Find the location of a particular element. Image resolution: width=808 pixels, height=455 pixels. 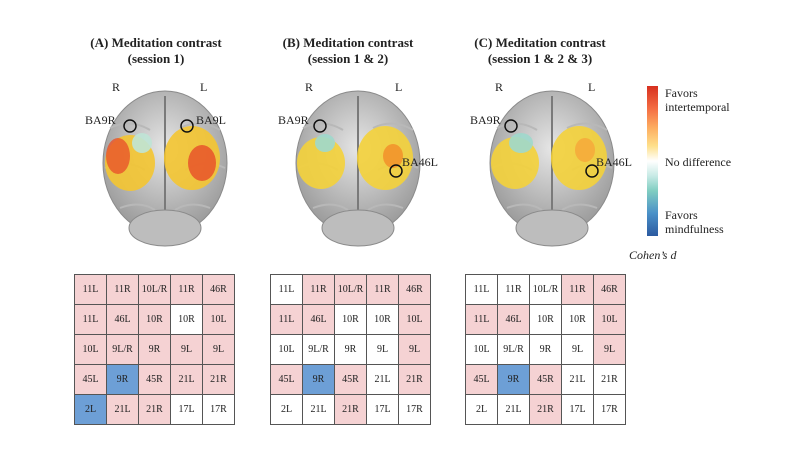

panel-a-marker-1: BA9R is located at coordinates (100, 120).